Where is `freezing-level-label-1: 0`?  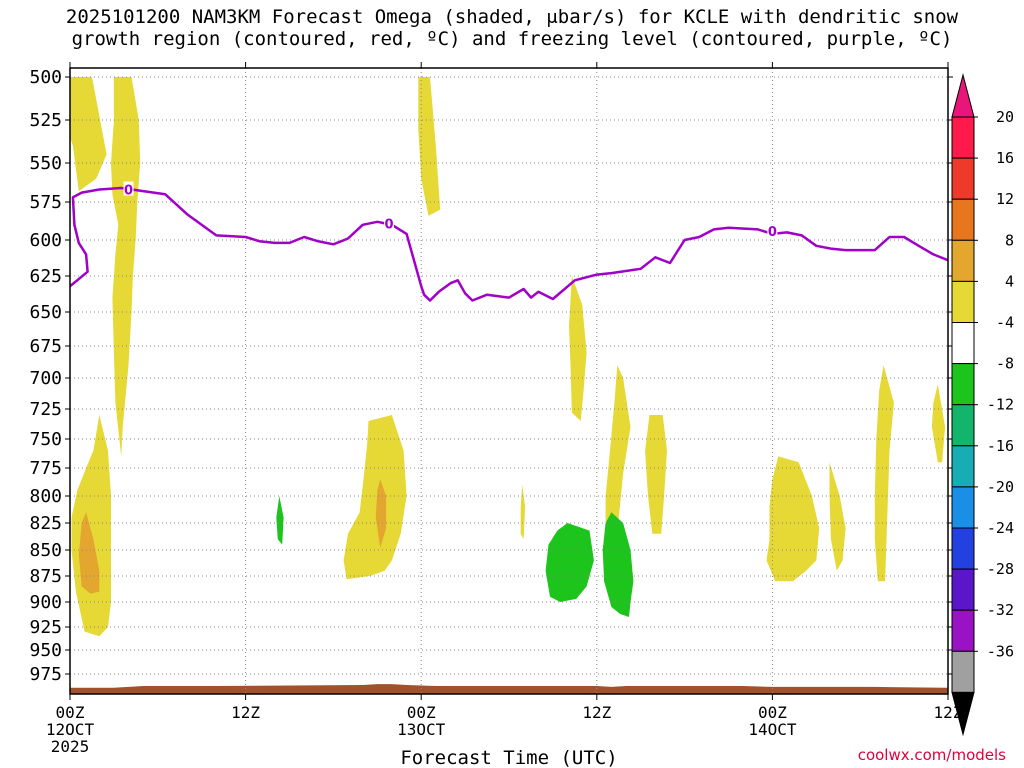 freezing-level-label-1: 0 is located at coordinates (388, 224).